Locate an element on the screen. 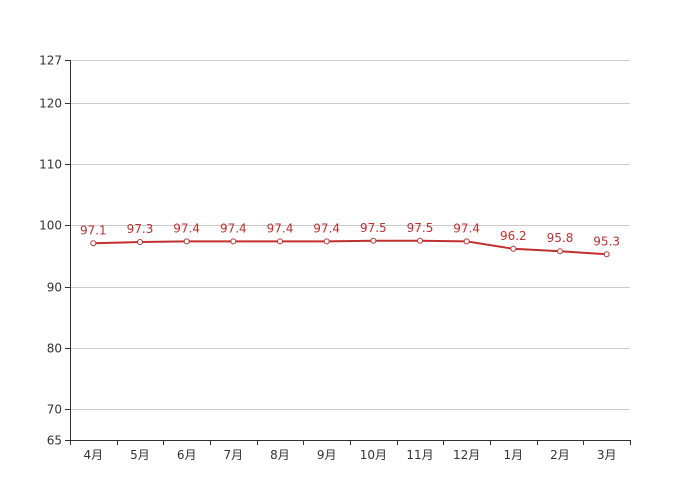  series-line-path is located at coordinates (350, 247).